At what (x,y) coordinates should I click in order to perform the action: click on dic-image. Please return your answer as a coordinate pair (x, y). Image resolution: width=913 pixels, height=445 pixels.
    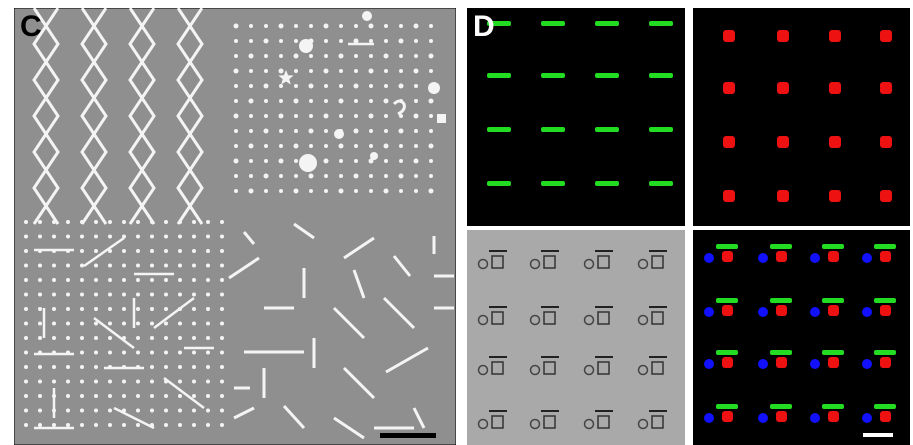
    Looking at the image, I should click on (576, 337).